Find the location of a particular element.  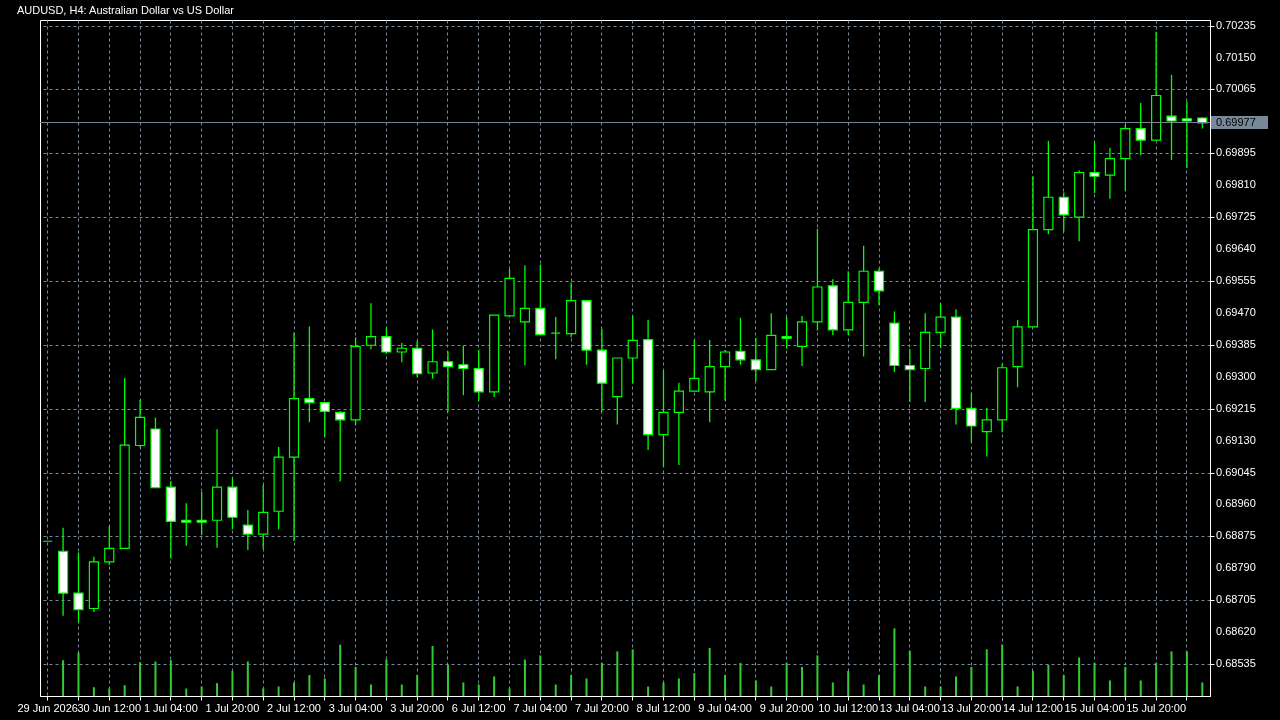

y-tick-label: 0.69555 is located at coordinates (1236, 280).